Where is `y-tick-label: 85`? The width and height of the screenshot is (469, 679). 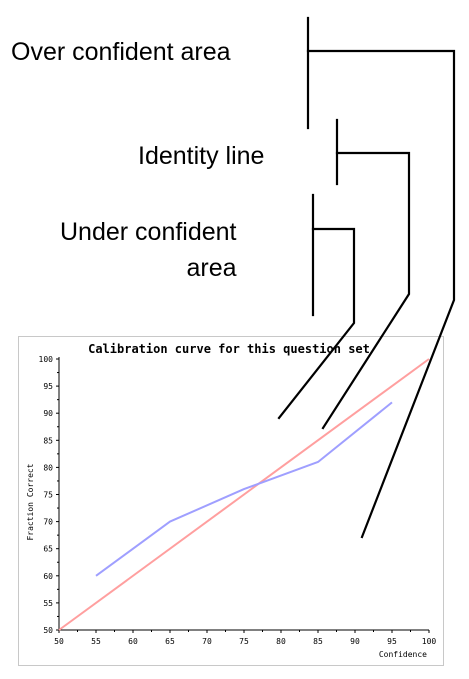 y-tick-label: 85 is located at coordinates (48, 440).